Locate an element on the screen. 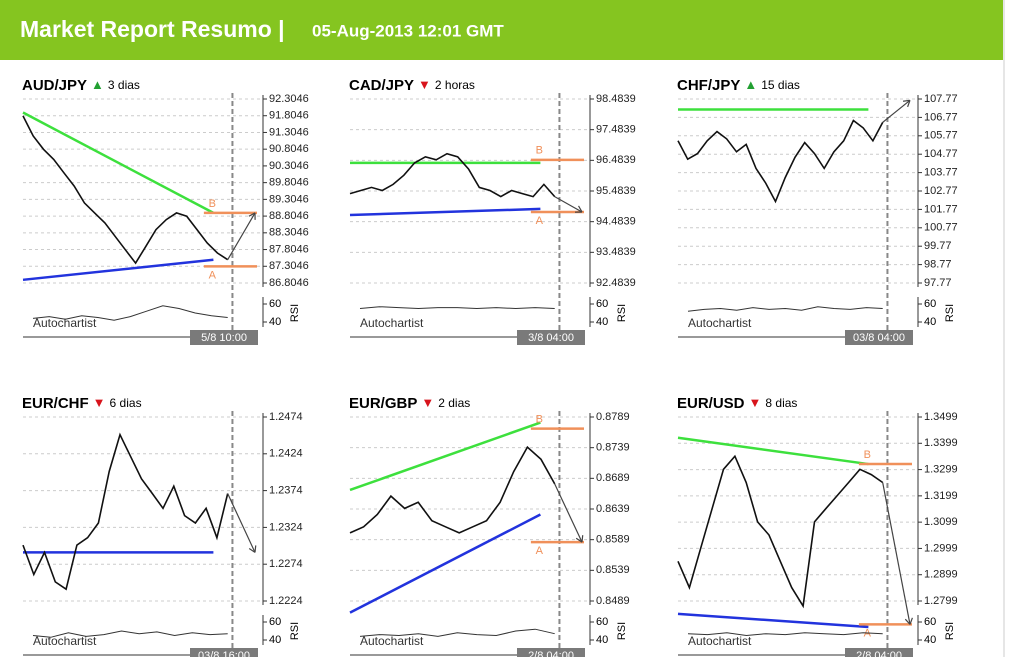  y-tick-label: 0.8489 is located at coordinates (613, 601).